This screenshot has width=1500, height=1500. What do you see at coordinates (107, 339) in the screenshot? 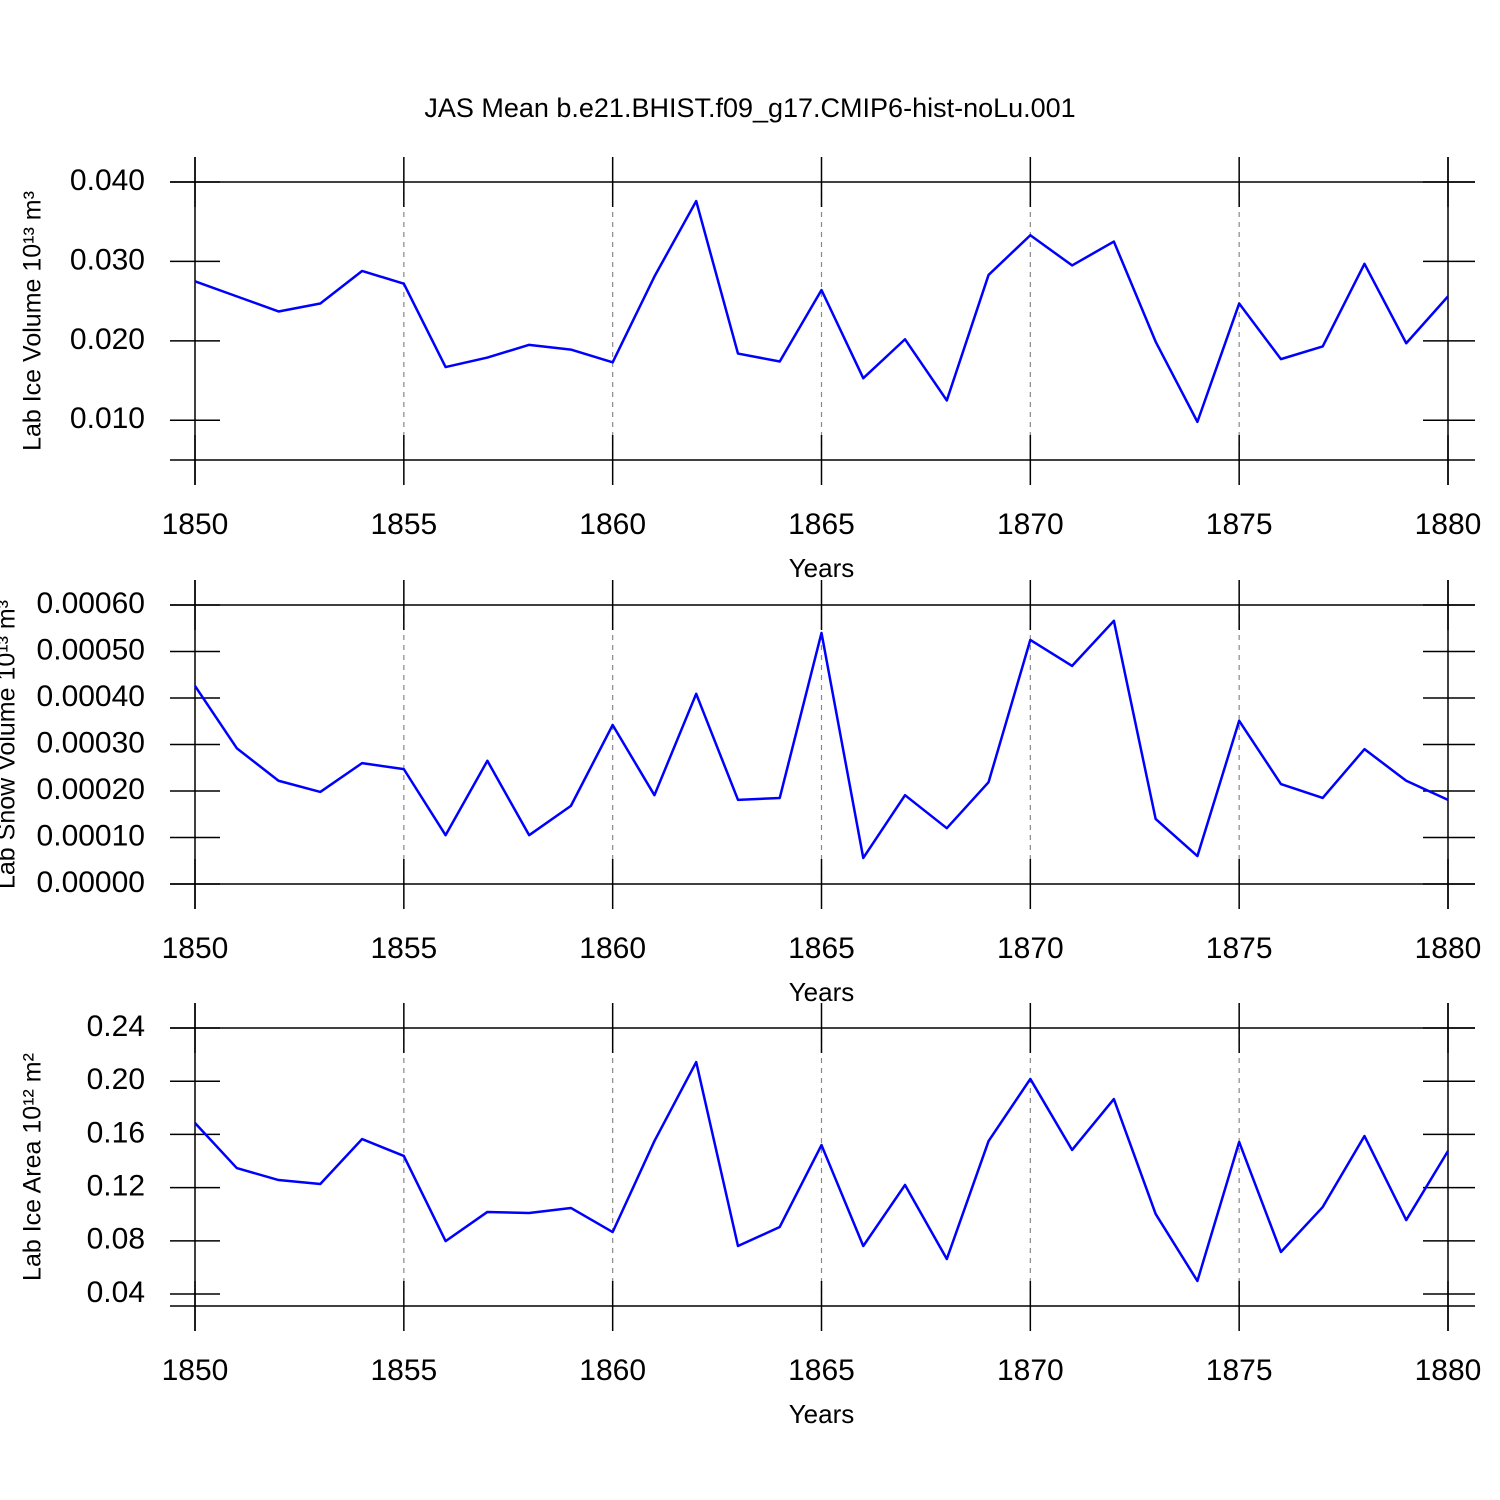
I see `y-tick-label: 0.020` at bounding box center [107, 339].